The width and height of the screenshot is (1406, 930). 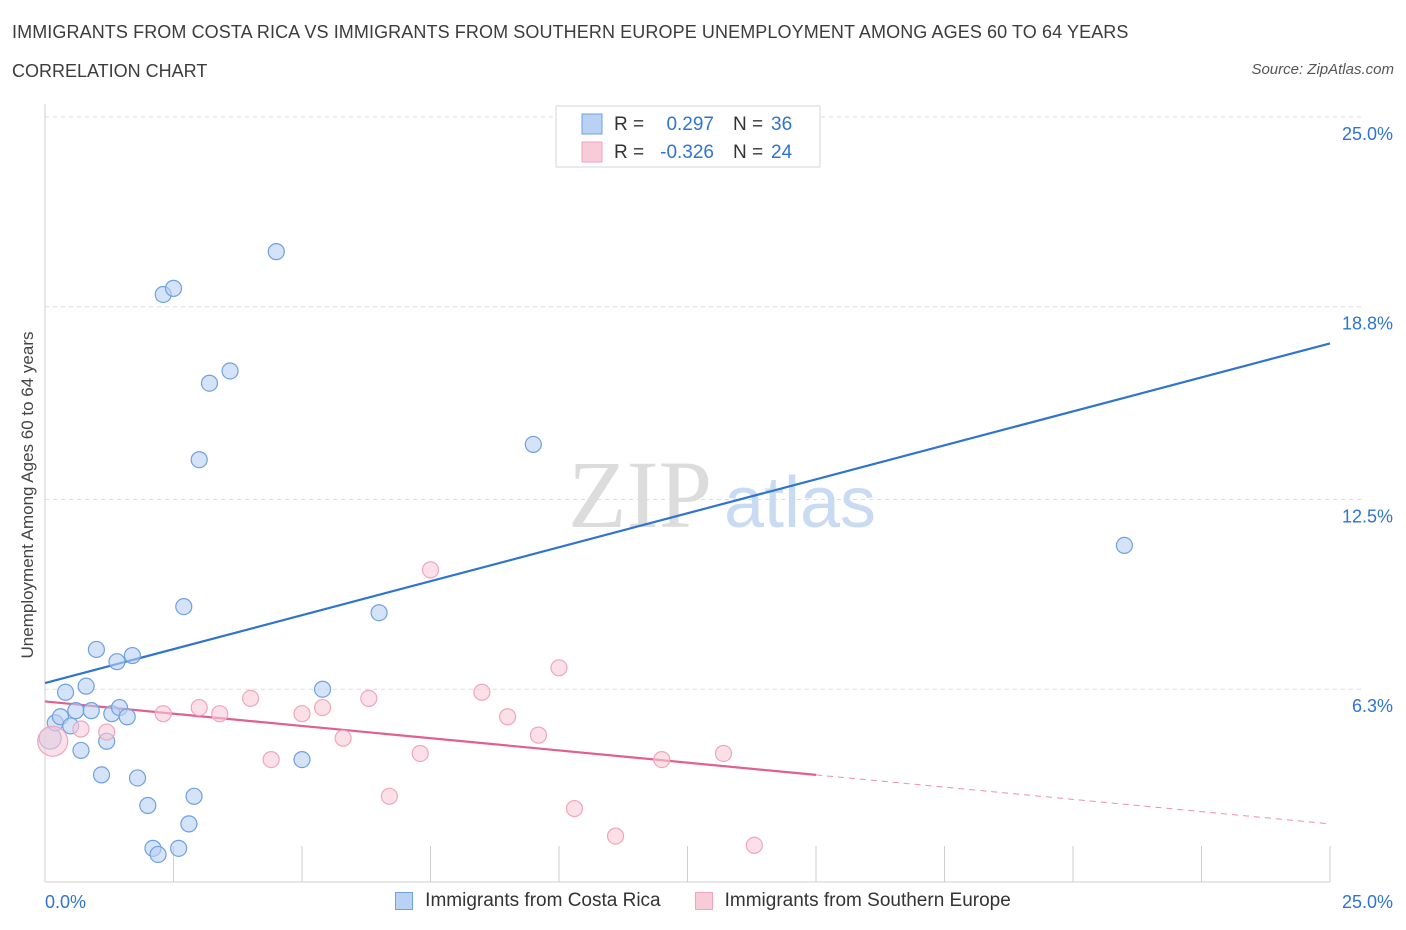 I want to click on bottom-legend-label-southern-europe: Immigrants from Southern Europe, so click(x=867, y=900).